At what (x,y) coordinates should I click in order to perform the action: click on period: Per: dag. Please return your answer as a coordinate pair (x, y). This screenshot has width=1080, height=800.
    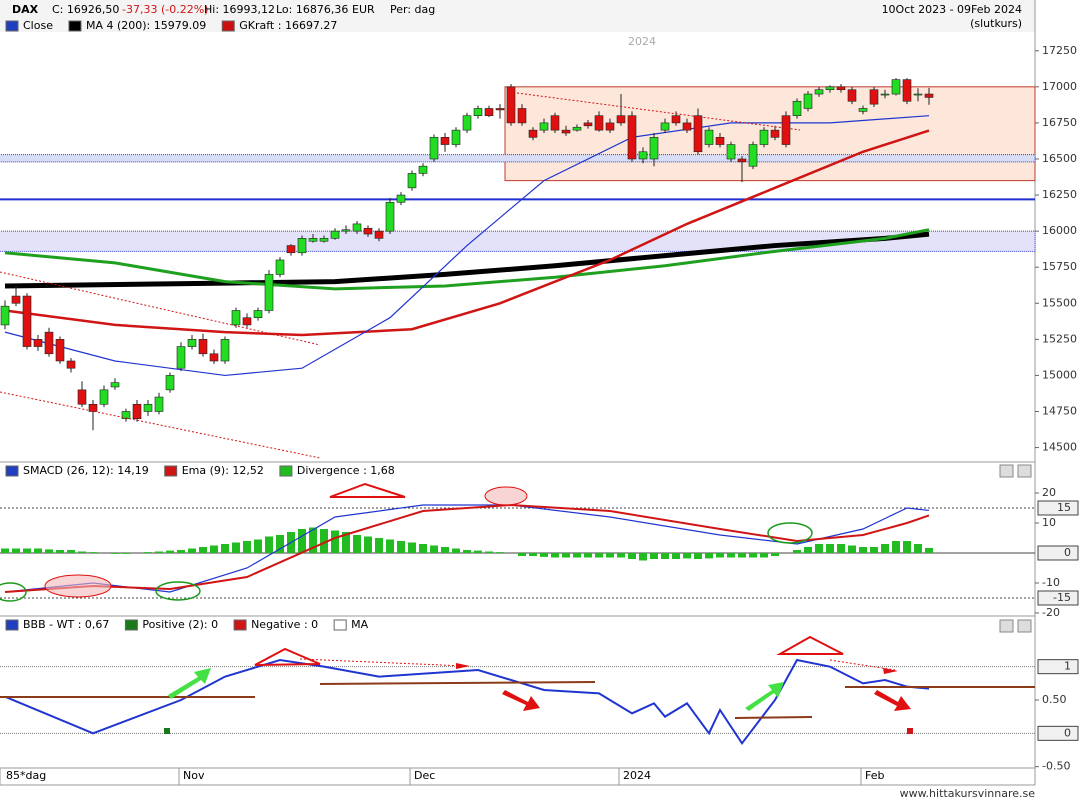
    Looking at the image, I should click on (412, 9).